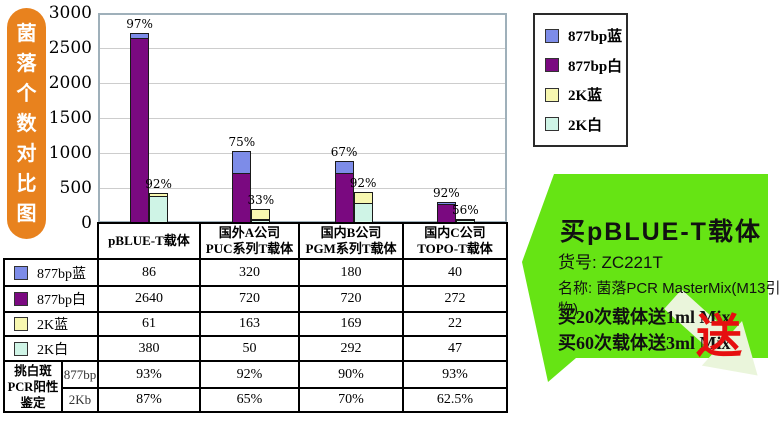  I want to click on table-cell: 320, so click(249, 272).